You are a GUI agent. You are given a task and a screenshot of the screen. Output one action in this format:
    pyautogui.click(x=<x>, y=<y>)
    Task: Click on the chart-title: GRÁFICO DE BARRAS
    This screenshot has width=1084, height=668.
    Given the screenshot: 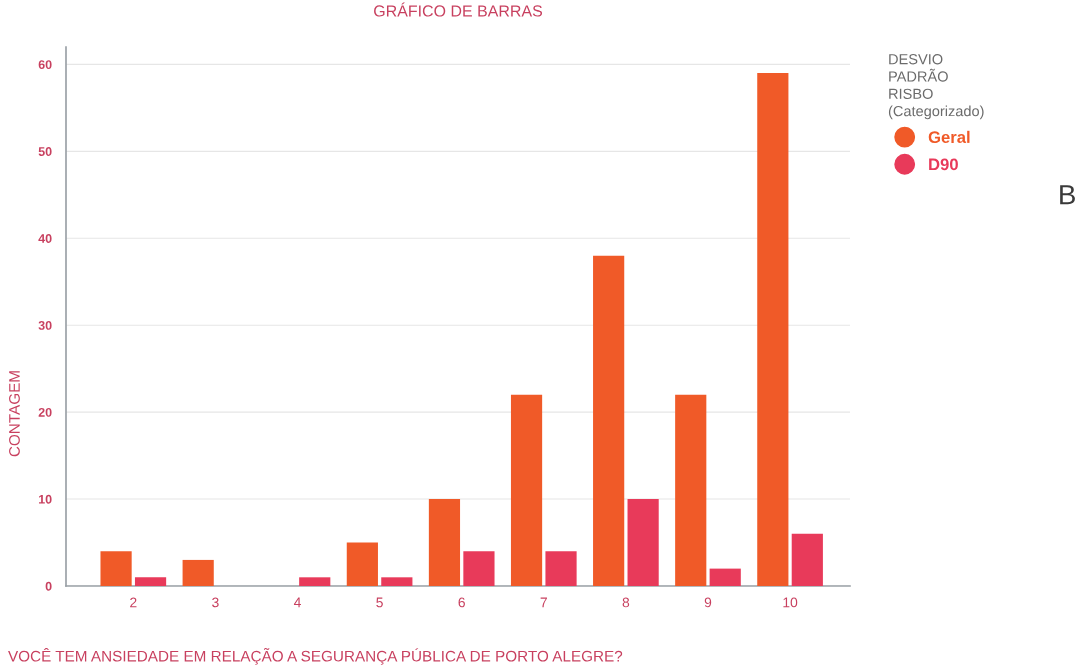 What is the action you would take?
    pyautogui.click(x=458, y=9)
    